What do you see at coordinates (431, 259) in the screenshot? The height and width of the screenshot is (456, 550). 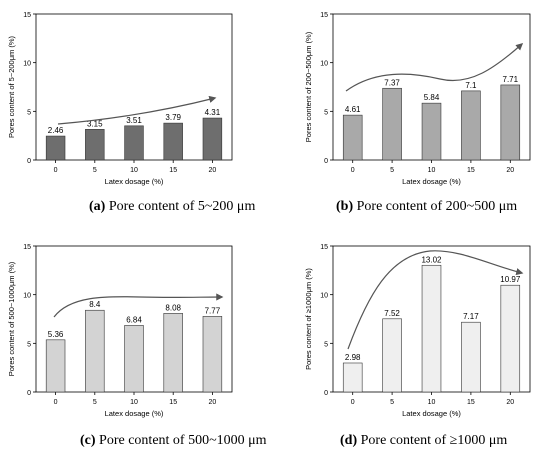 I see `data-label-d: 13.02` at bounding box center [431, 259].